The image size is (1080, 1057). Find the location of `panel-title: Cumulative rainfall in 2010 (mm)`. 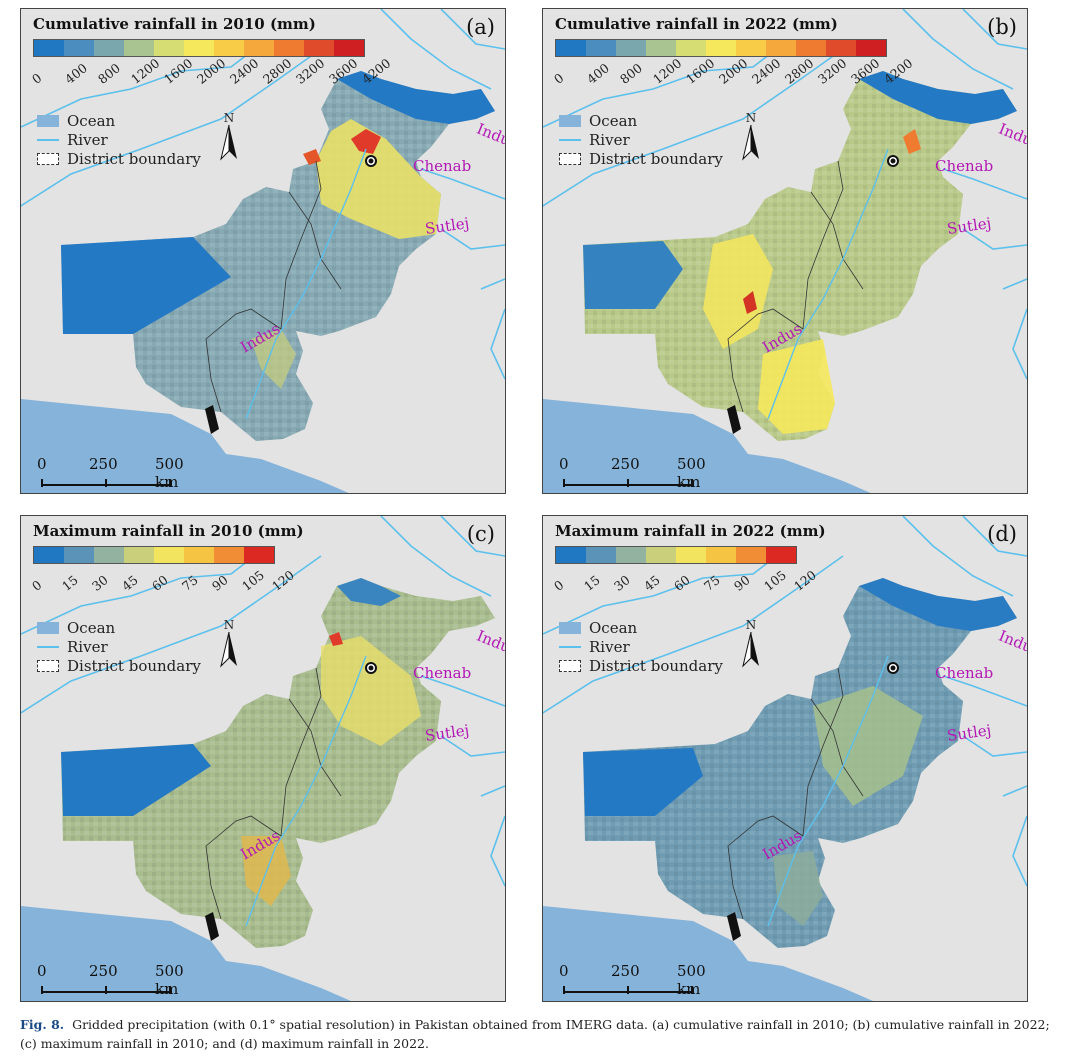

panel-title: Cumulative rainfall in 2010 (mm) is located at coordinates (174, 24).